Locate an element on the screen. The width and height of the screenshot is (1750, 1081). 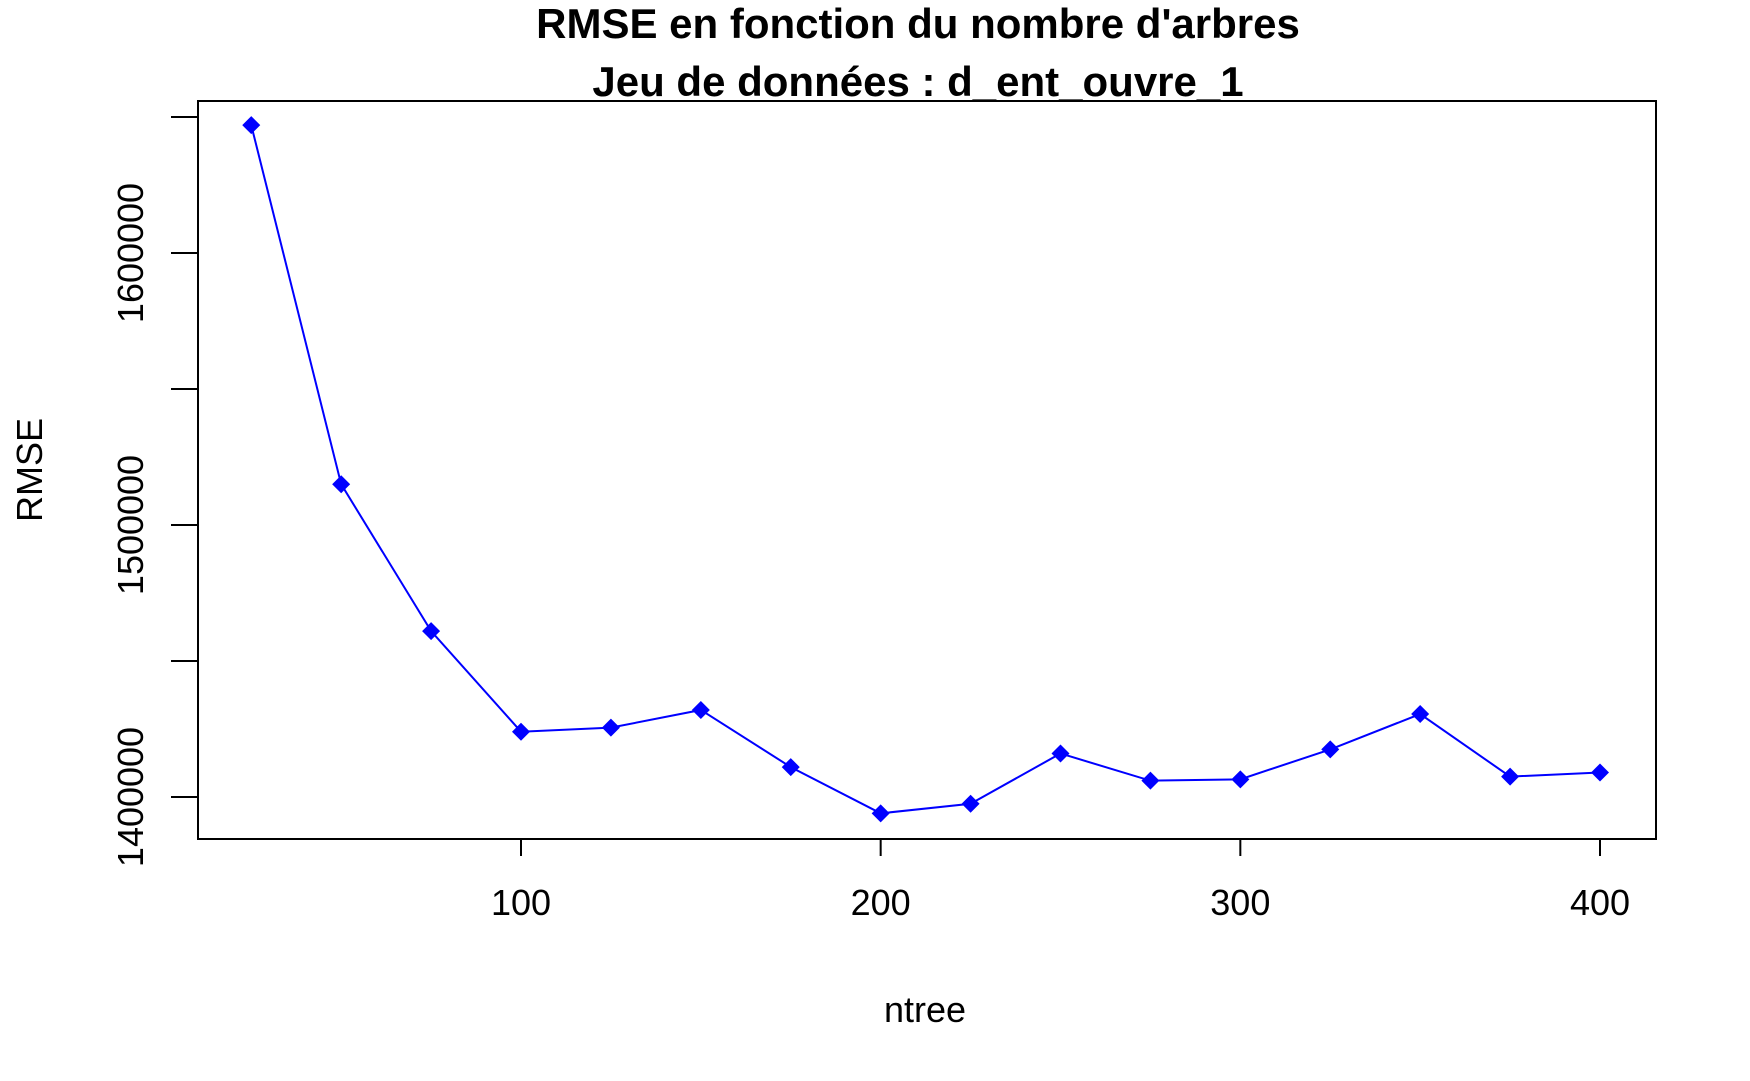
x-tick-label: 100 is located at coordinates (521, 902).